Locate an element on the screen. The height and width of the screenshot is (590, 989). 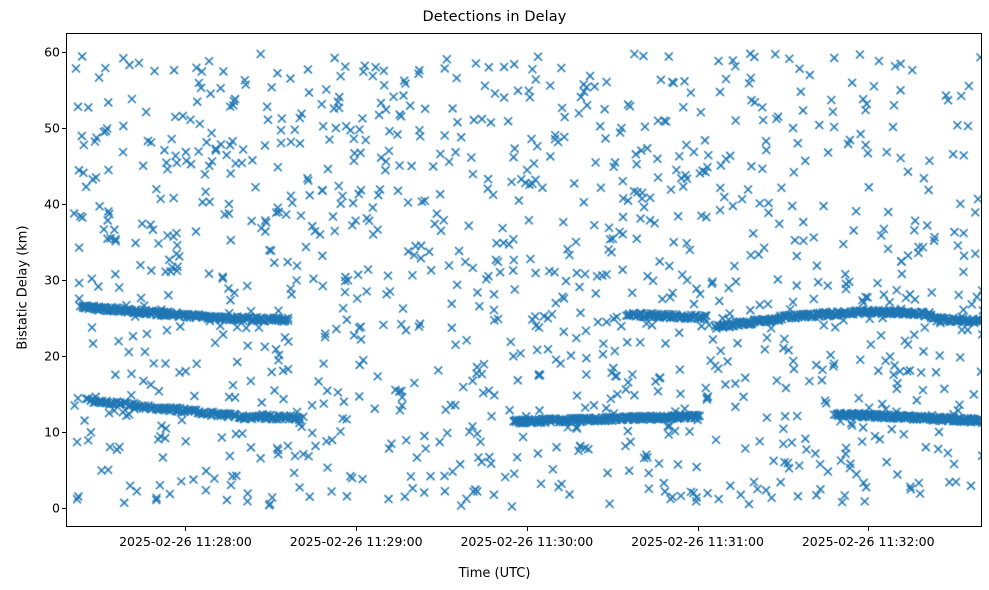
y-axis-label: Bistatic Delay (km) is located at coordinates (23, 287).